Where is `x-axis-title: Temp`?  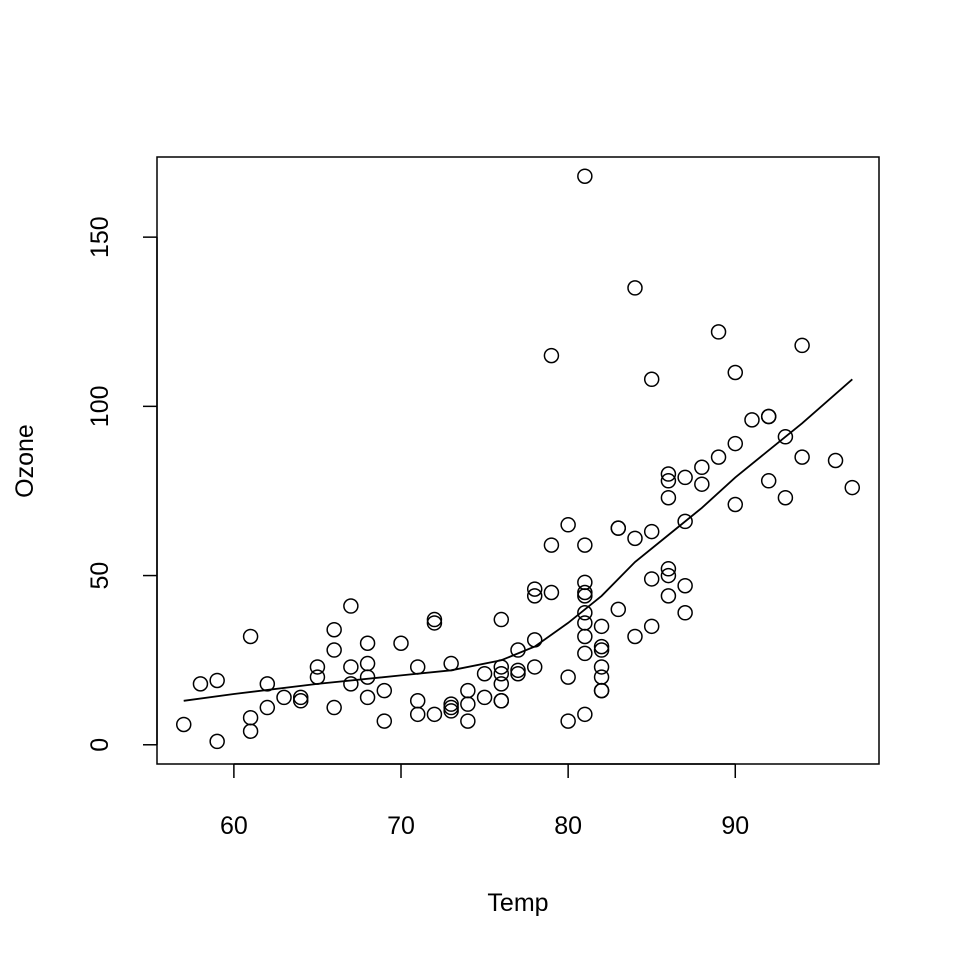 x-axis-title: Temp is located at coordinates (517, 903).